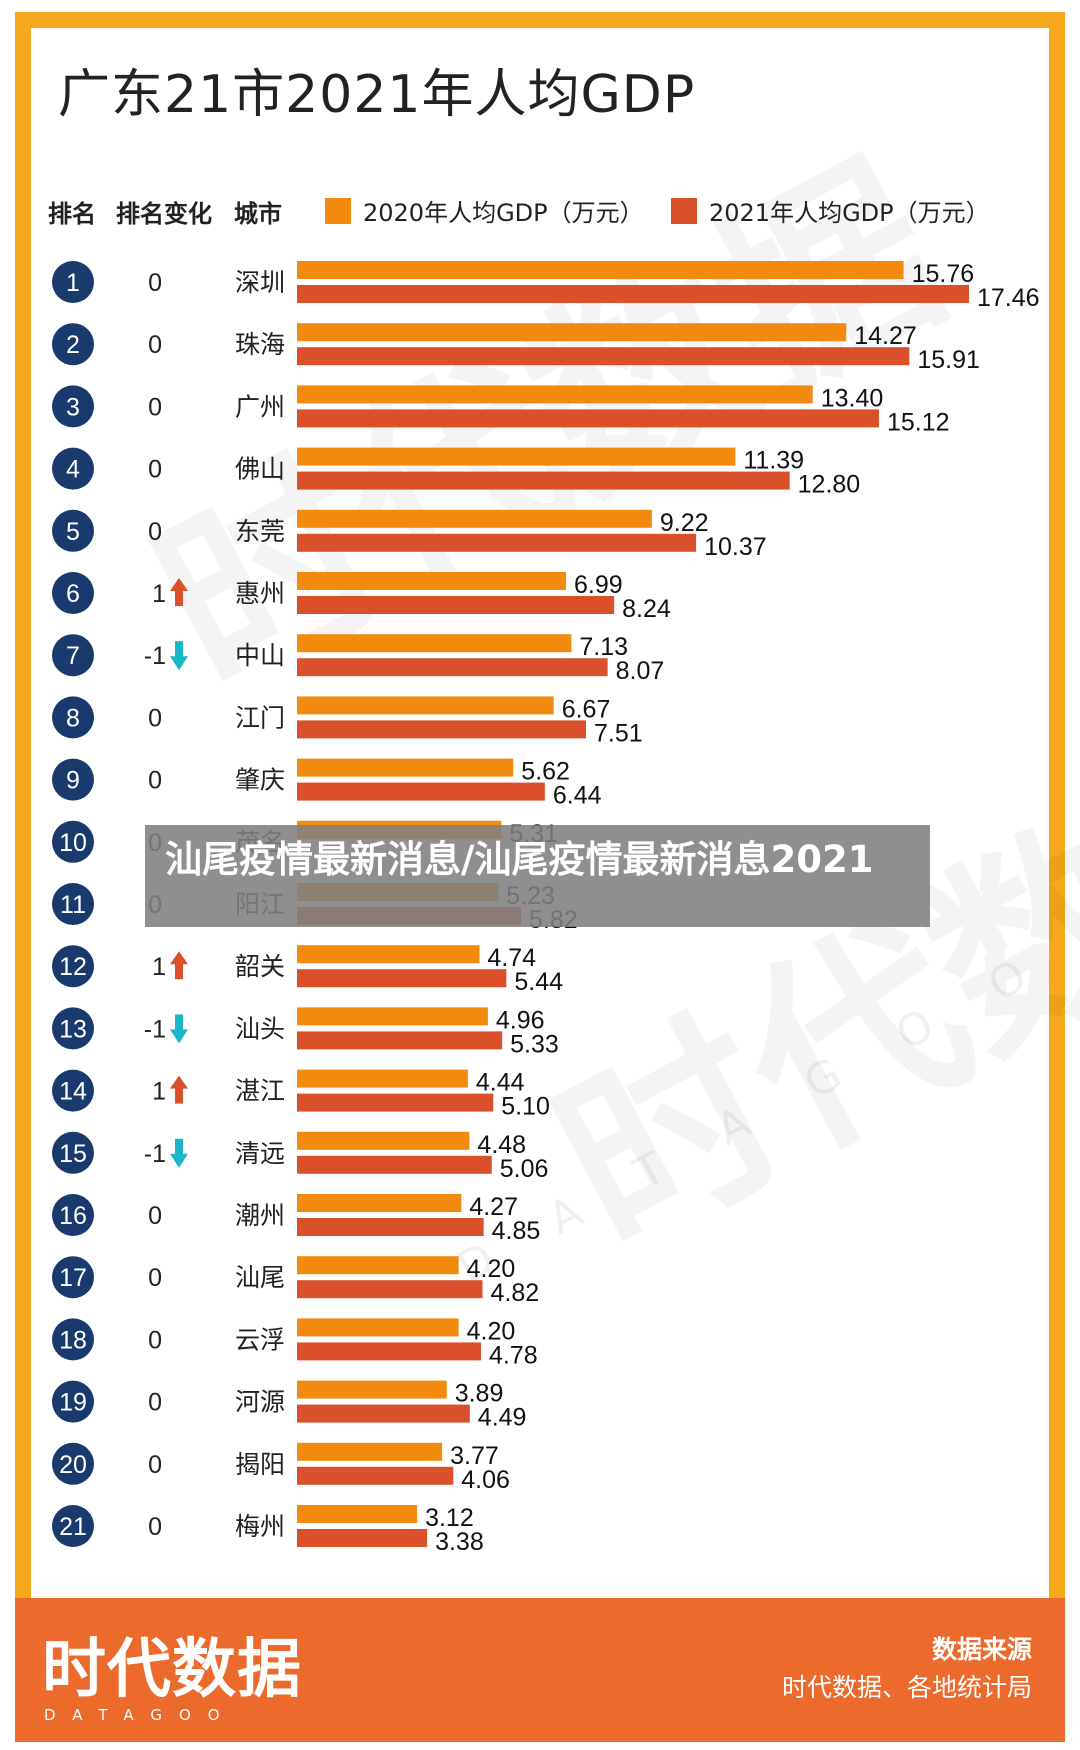 The height and width of the screenshot is (1750, 1080). I want to click on city-name: 潮州, so click(260, 1215).